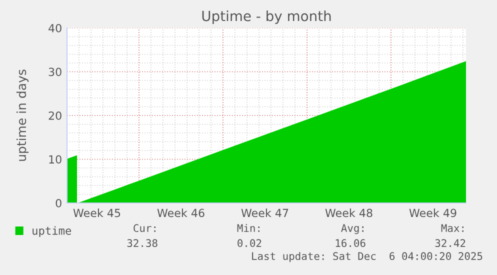 Image resolution: width=497 pixels, height=275 pixels. What do you see at coordinates (55, 72) in the screenshot?
I see `y-tick-label: 30` at bounding box center [55, 72].